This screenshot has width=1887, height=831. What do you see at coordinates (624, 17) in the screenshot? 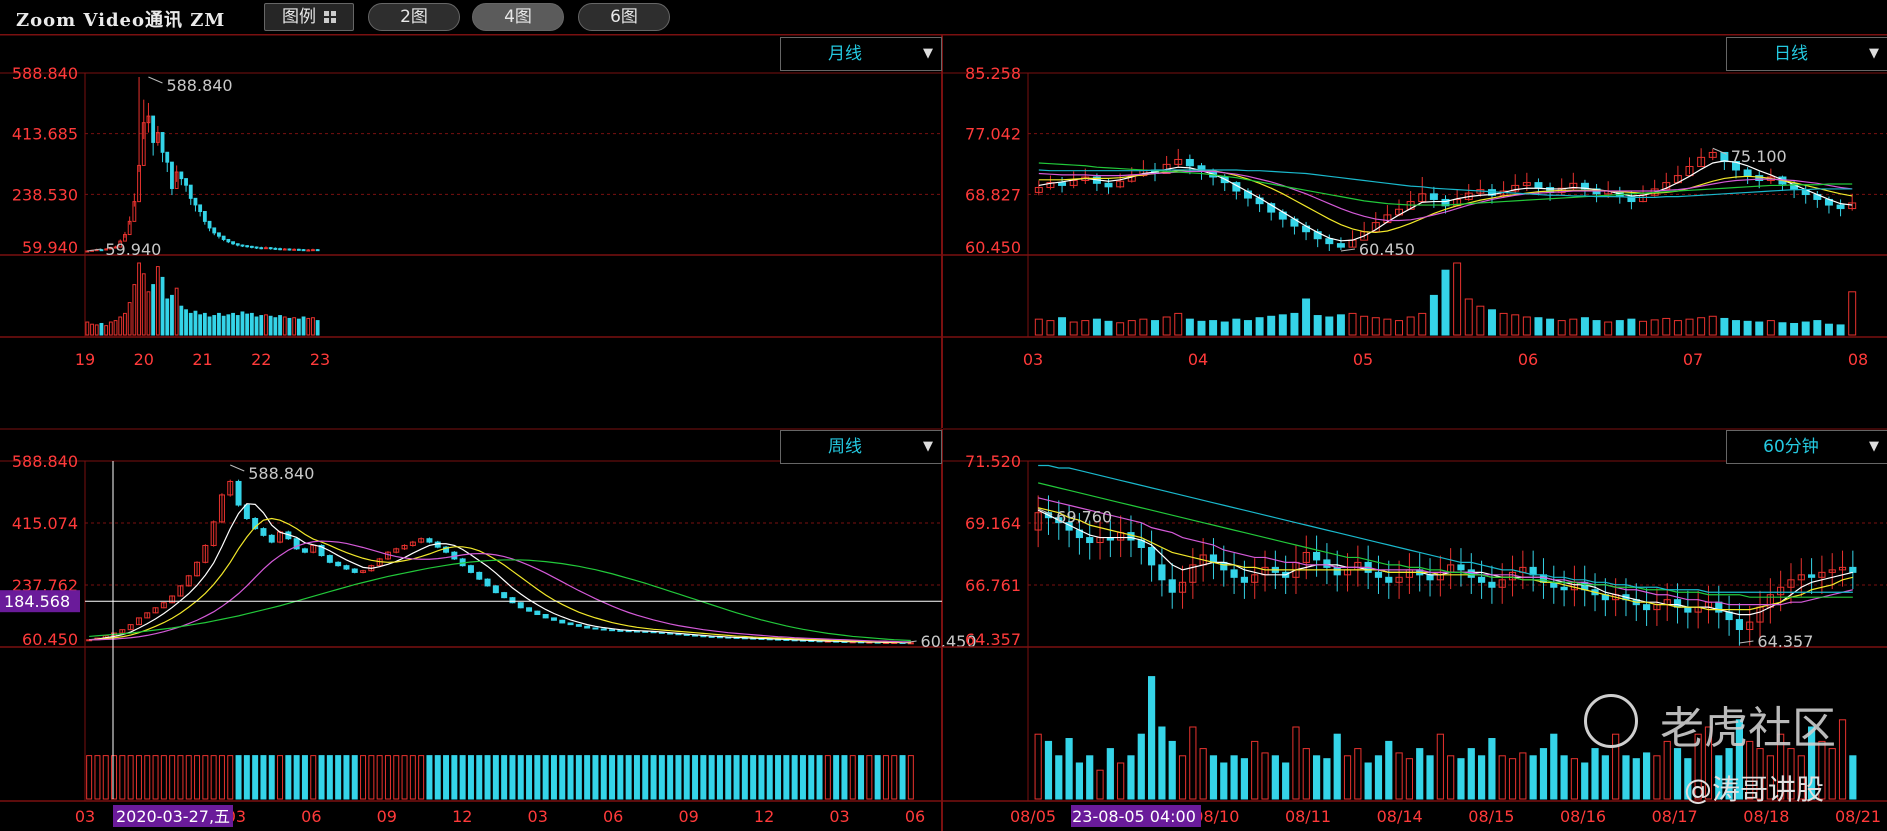
I see `layout-6-button: 6图` at bounding box center [624, 17].